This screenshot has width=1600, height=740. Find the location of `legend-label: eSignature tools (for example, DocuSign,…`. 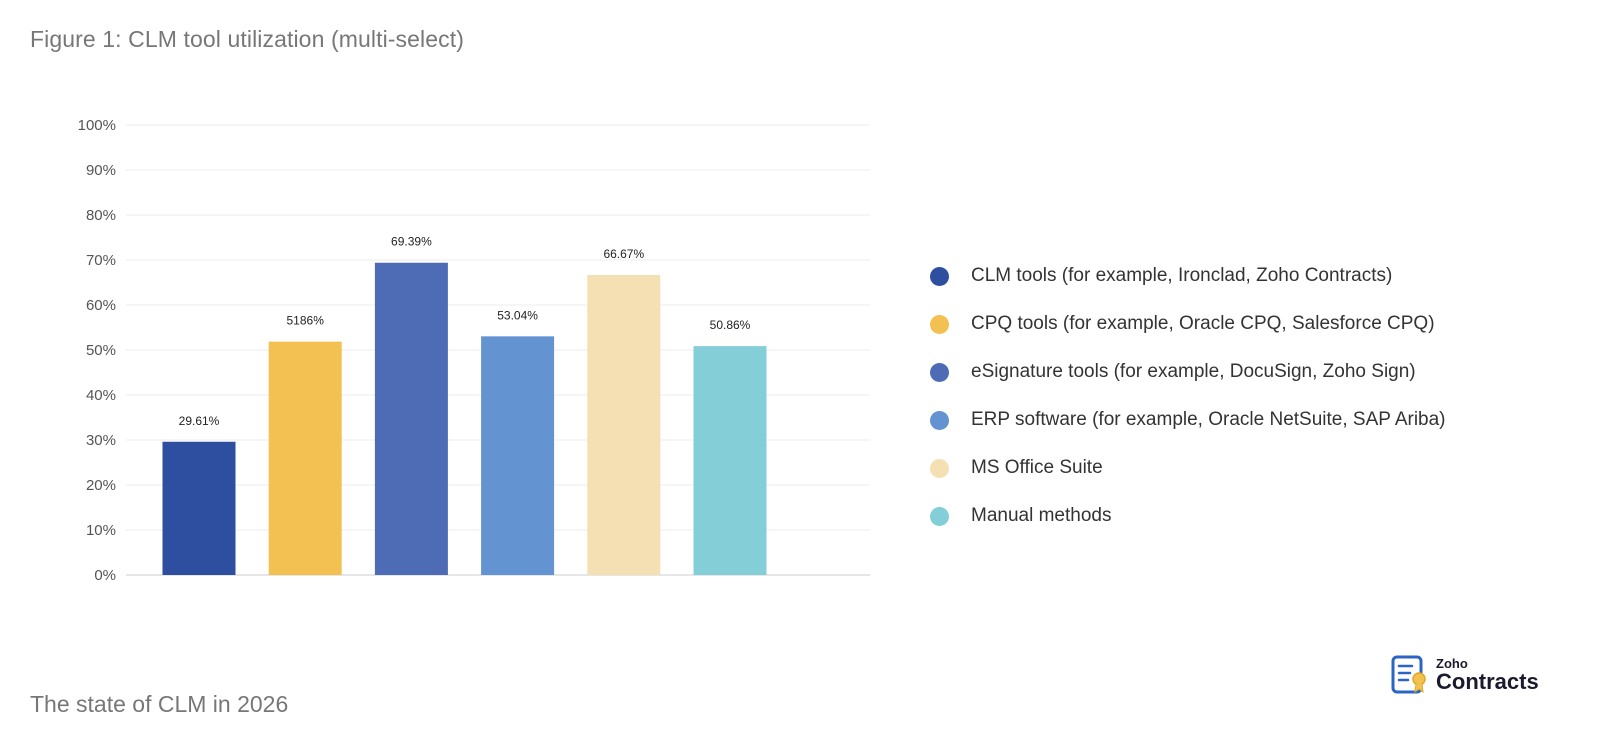

legend-label: eSignature tools (for example, DocuSign,… is located at coordinates (1193, 371).